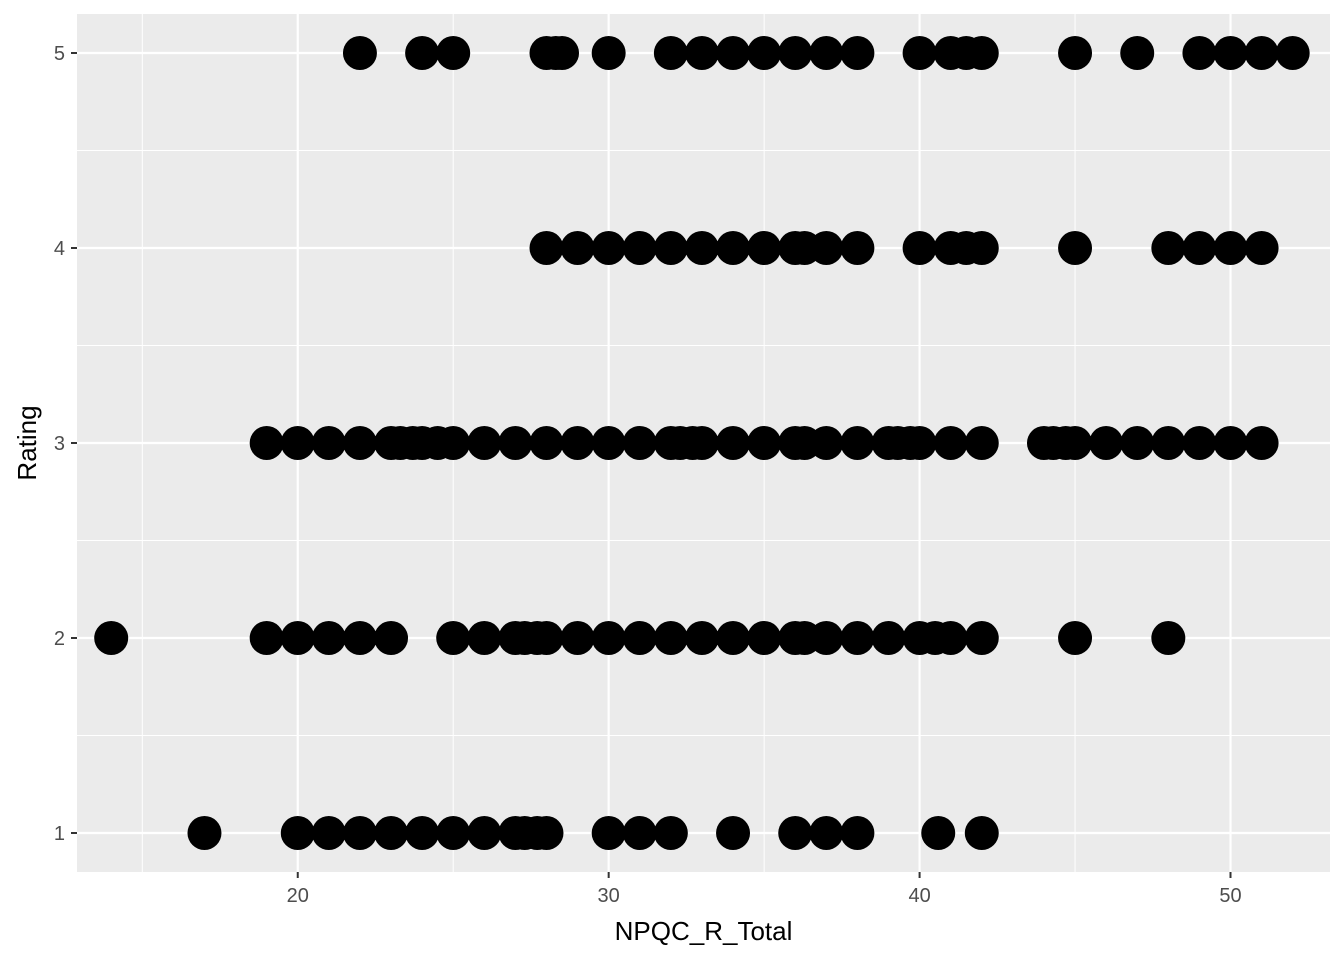 Image resolution: width=1344 pixels, height=960 pixels. What do you see at coordinates (65, 444) in the screenshot?
I see `y-axis: 1 2 3 4 5` at bounding box center [65, 444].